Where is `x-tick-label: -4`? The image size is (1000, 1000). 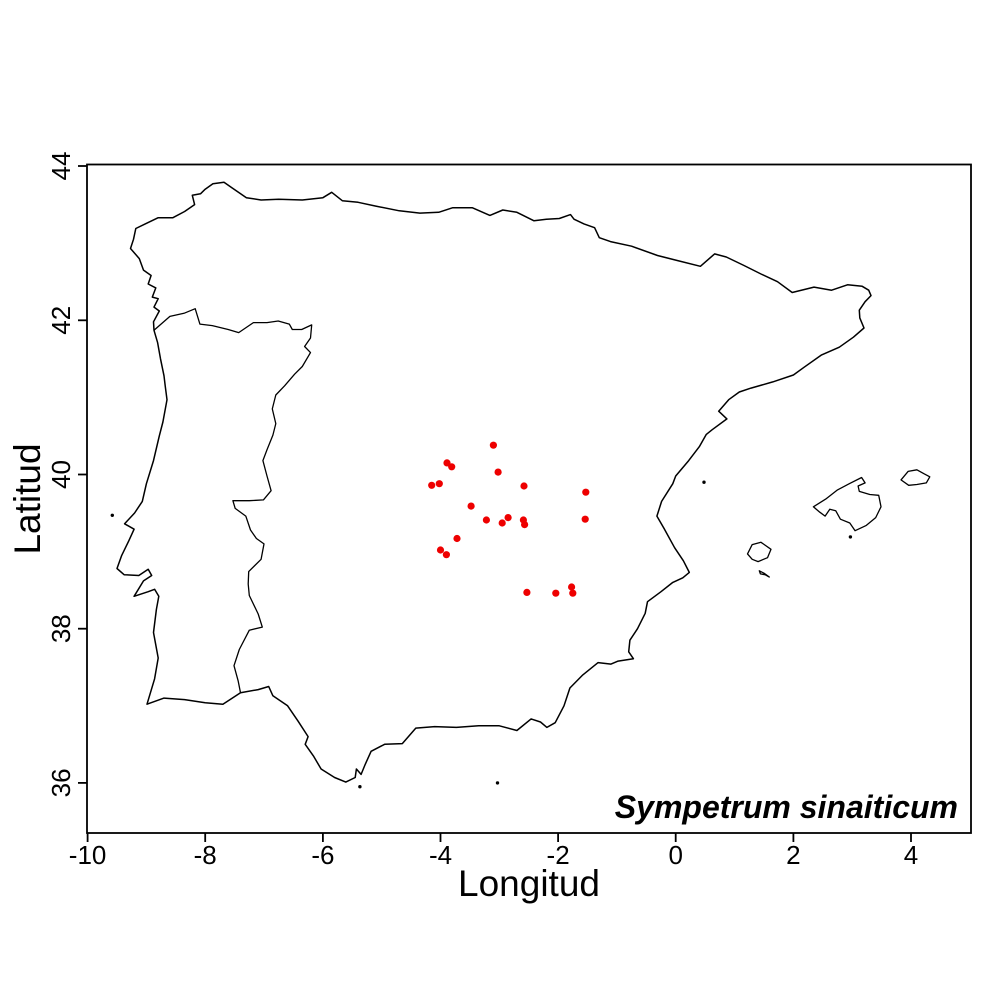 x-tick-label: -4 is located at coordinates (440, 855).